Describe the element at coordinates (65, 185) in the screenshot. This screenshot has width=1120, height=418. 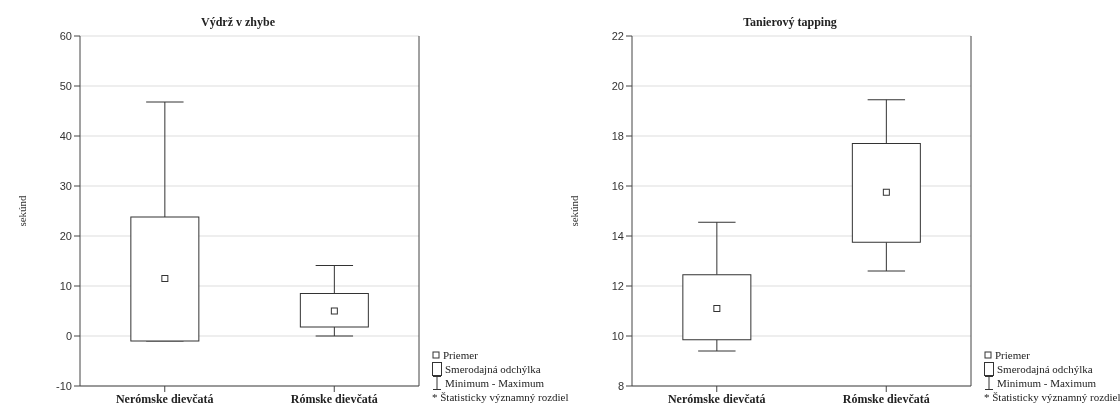
I see `y-tick-label: 30` at that location.